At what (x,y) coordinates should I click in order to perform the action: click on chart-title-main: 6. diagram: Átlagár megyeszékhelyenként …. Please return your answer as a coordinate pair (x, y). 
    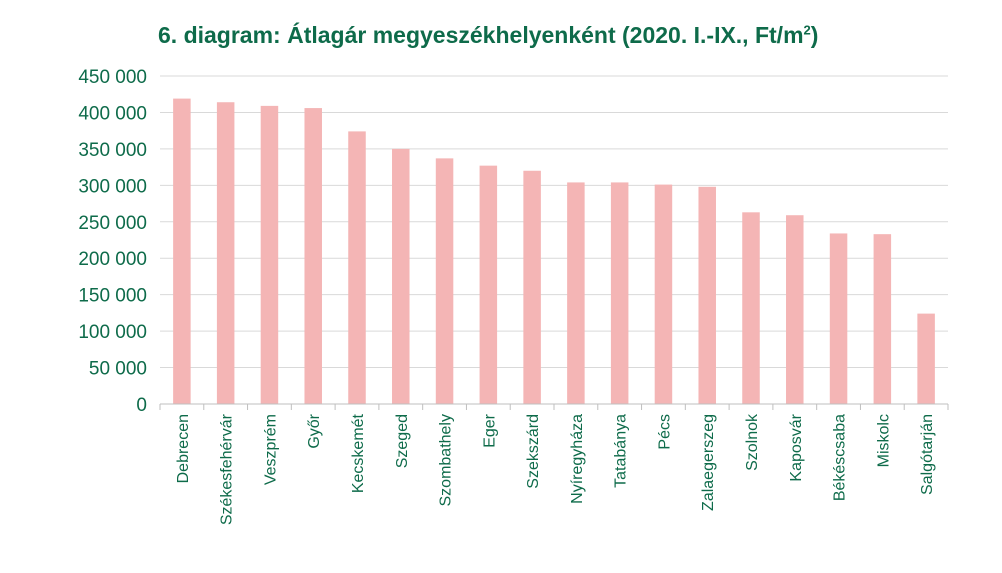
    Looking at the image, I should click on (481, 35).